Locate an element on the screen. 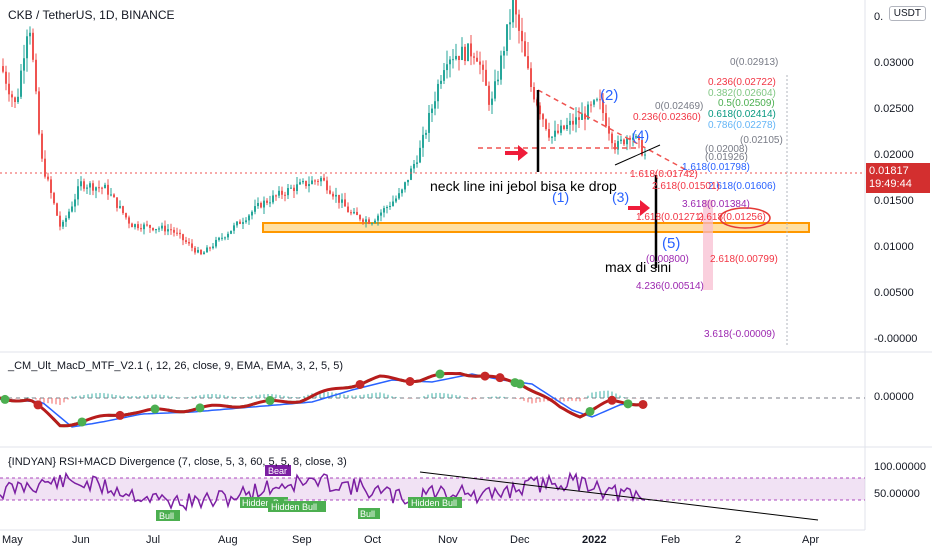 Image resolution: width=932 pixels, height=550 pixels. wave-label-4: (4) is located at coordinates (640, 135).